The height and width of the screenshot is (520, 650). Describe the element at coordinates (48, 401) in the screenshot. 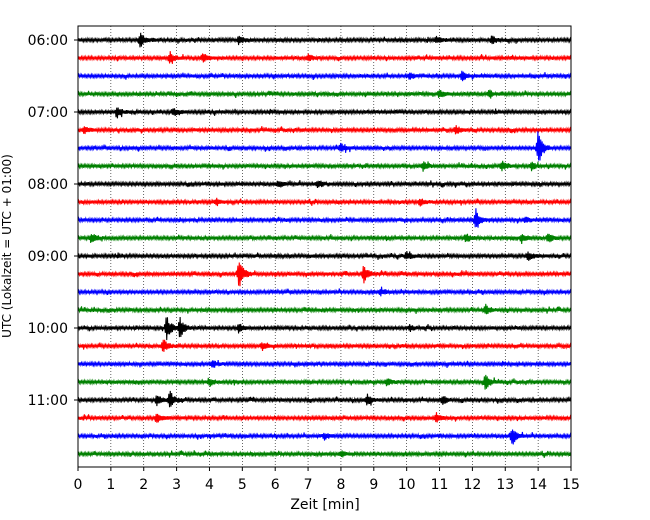

I see `y-tick-label: 11:00` at that location.